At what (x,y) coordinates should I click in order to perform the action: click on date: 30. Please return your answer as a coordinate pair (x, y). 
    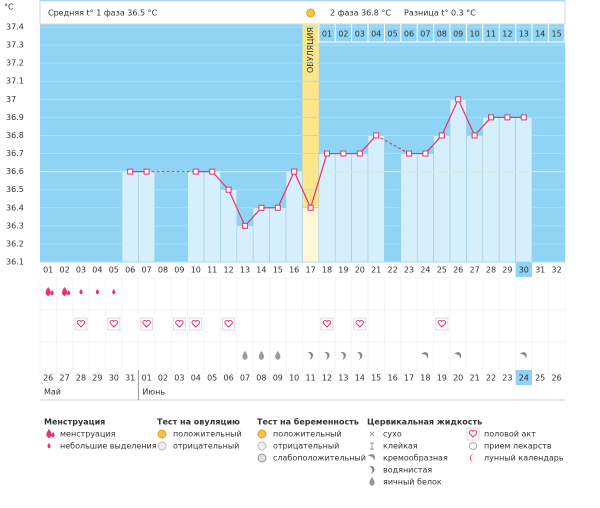
    Looking at the image, I should click on (114, 378).